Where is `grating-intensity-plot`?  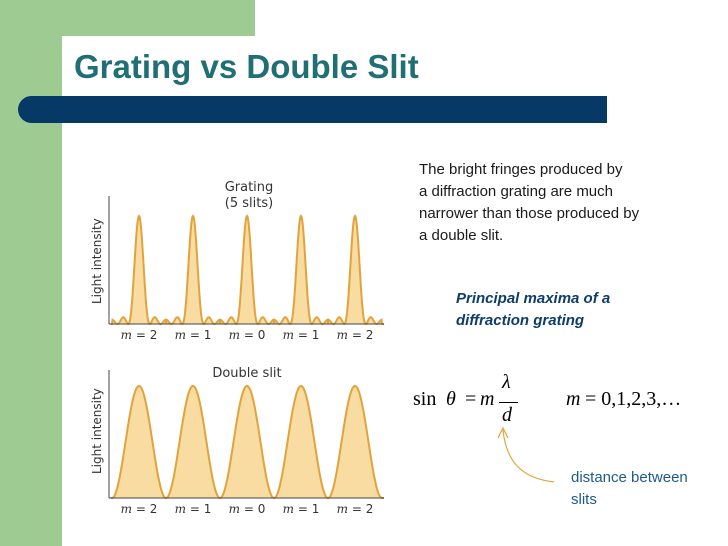 grating-intensity-plot is located at coordinates (246, 261).